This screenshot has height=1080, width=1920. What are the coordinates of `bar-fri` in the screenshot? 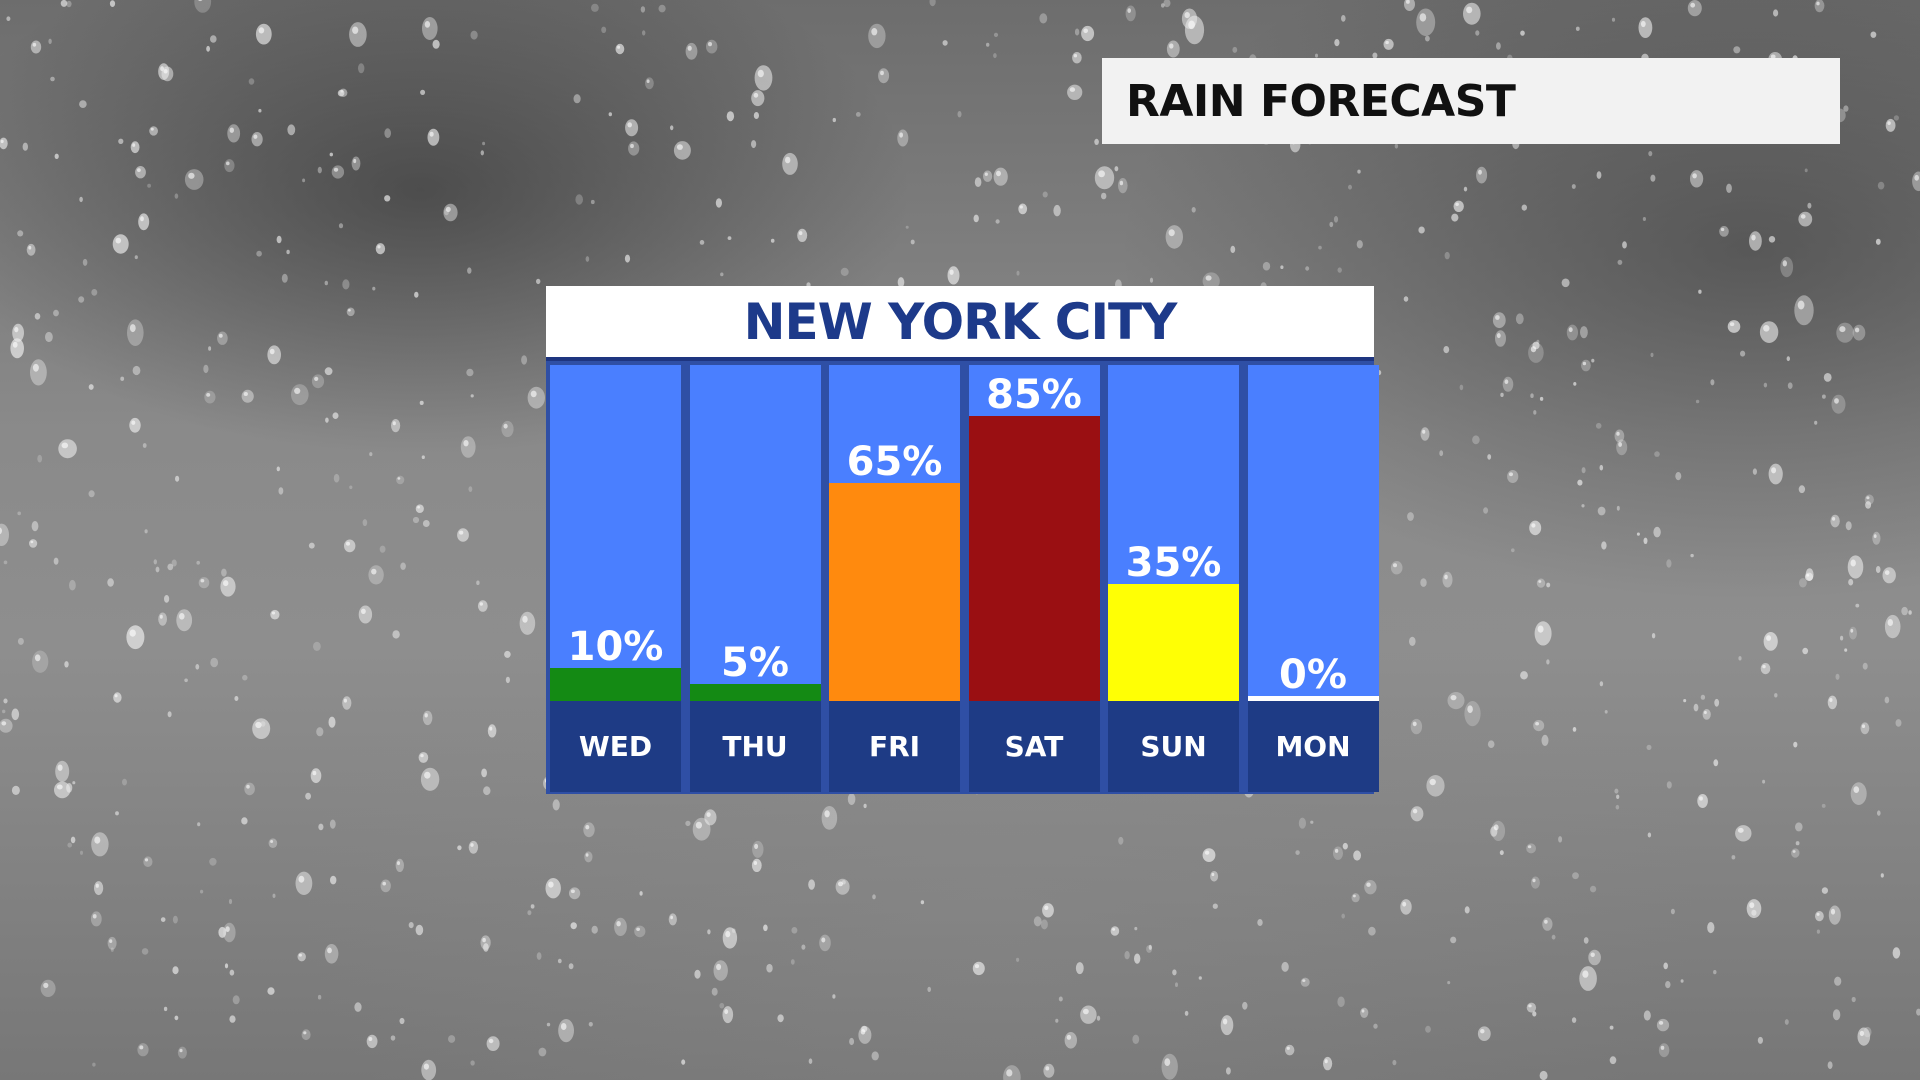 It's located at (894, 592).